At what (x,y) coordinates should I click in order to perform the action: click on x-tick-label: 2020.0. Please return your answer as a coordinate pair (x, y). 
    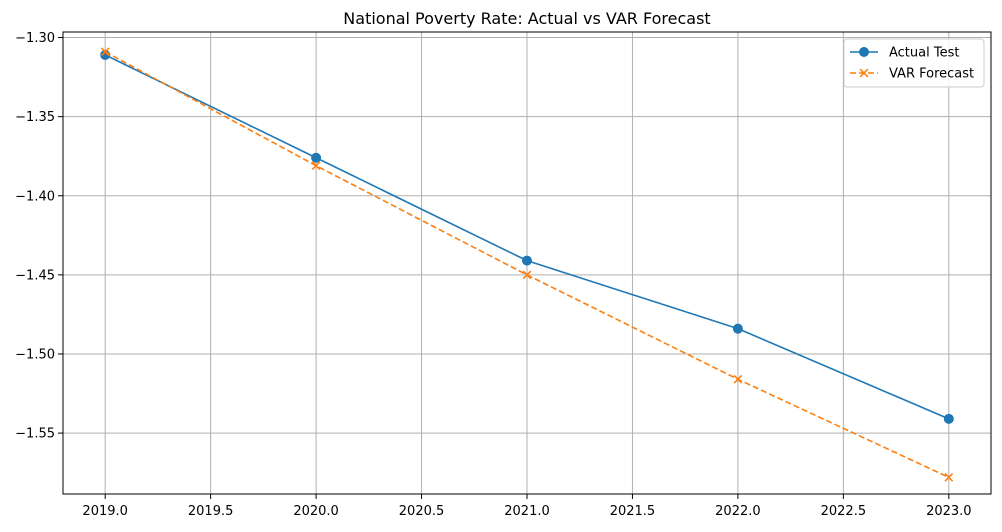
    Looking at the image, I should click on (316, 511).